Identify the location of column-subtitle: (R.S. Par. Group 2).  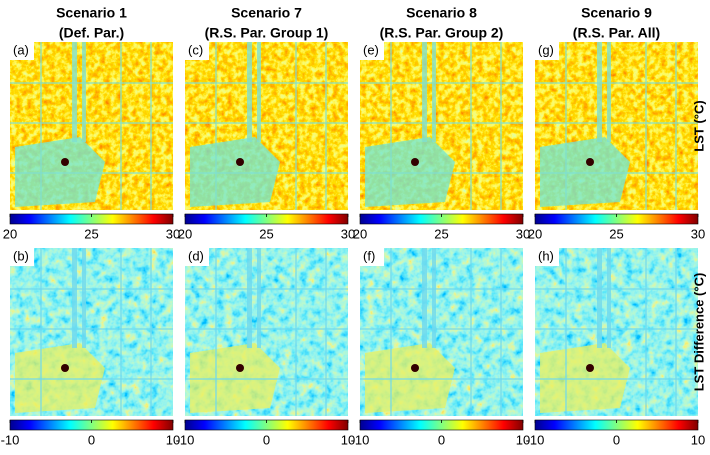
(442, 33).